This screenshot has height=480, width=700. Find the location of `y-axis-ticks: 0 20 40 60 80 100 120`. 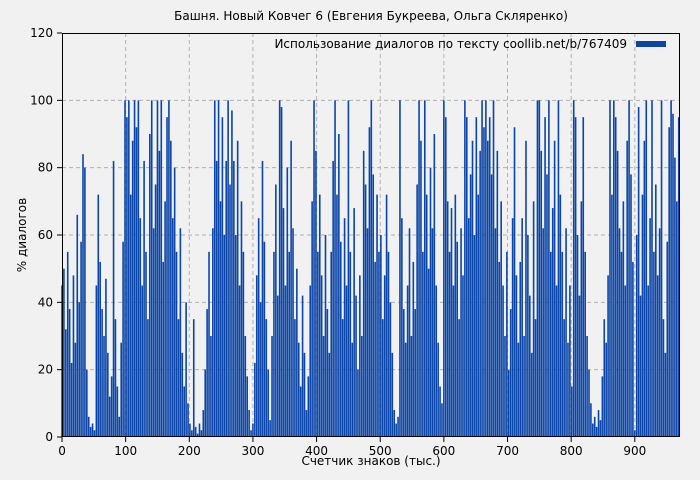

y-axis-ticks: 0 20 40 60 80 100 120 is located at coordinates (46, 235).